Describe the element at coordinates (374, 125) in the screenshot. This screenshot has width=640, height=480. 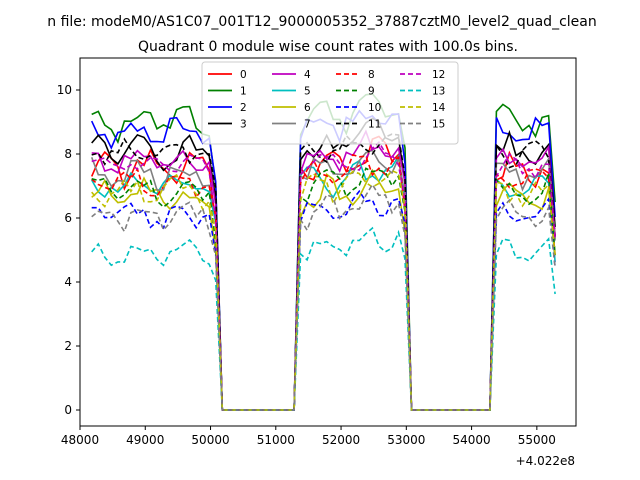
I see `legend-label-11: 11` at that location.